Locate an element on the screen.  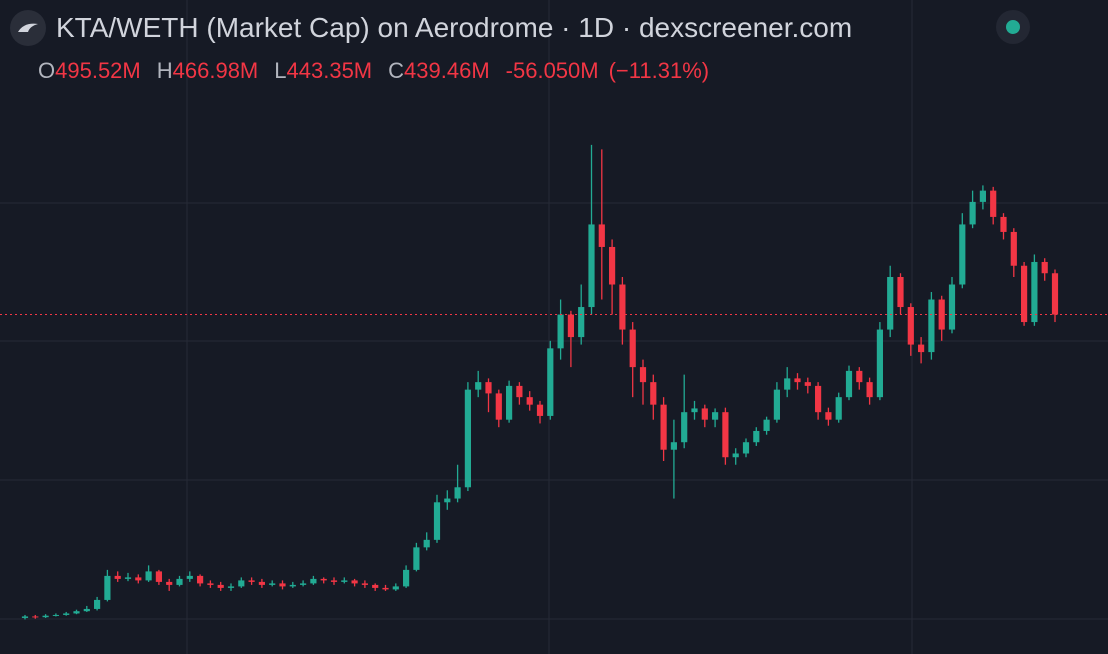
change: -56.050M is located at coordinates (552, 70).